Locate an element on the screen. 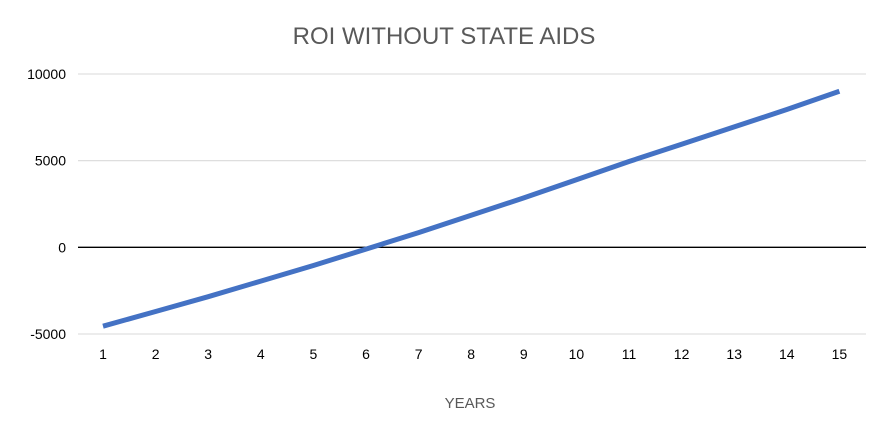 The width and height of the screenshot is (888, 439). x-tick-label-10: 10 is located at coordinates (577, 354).